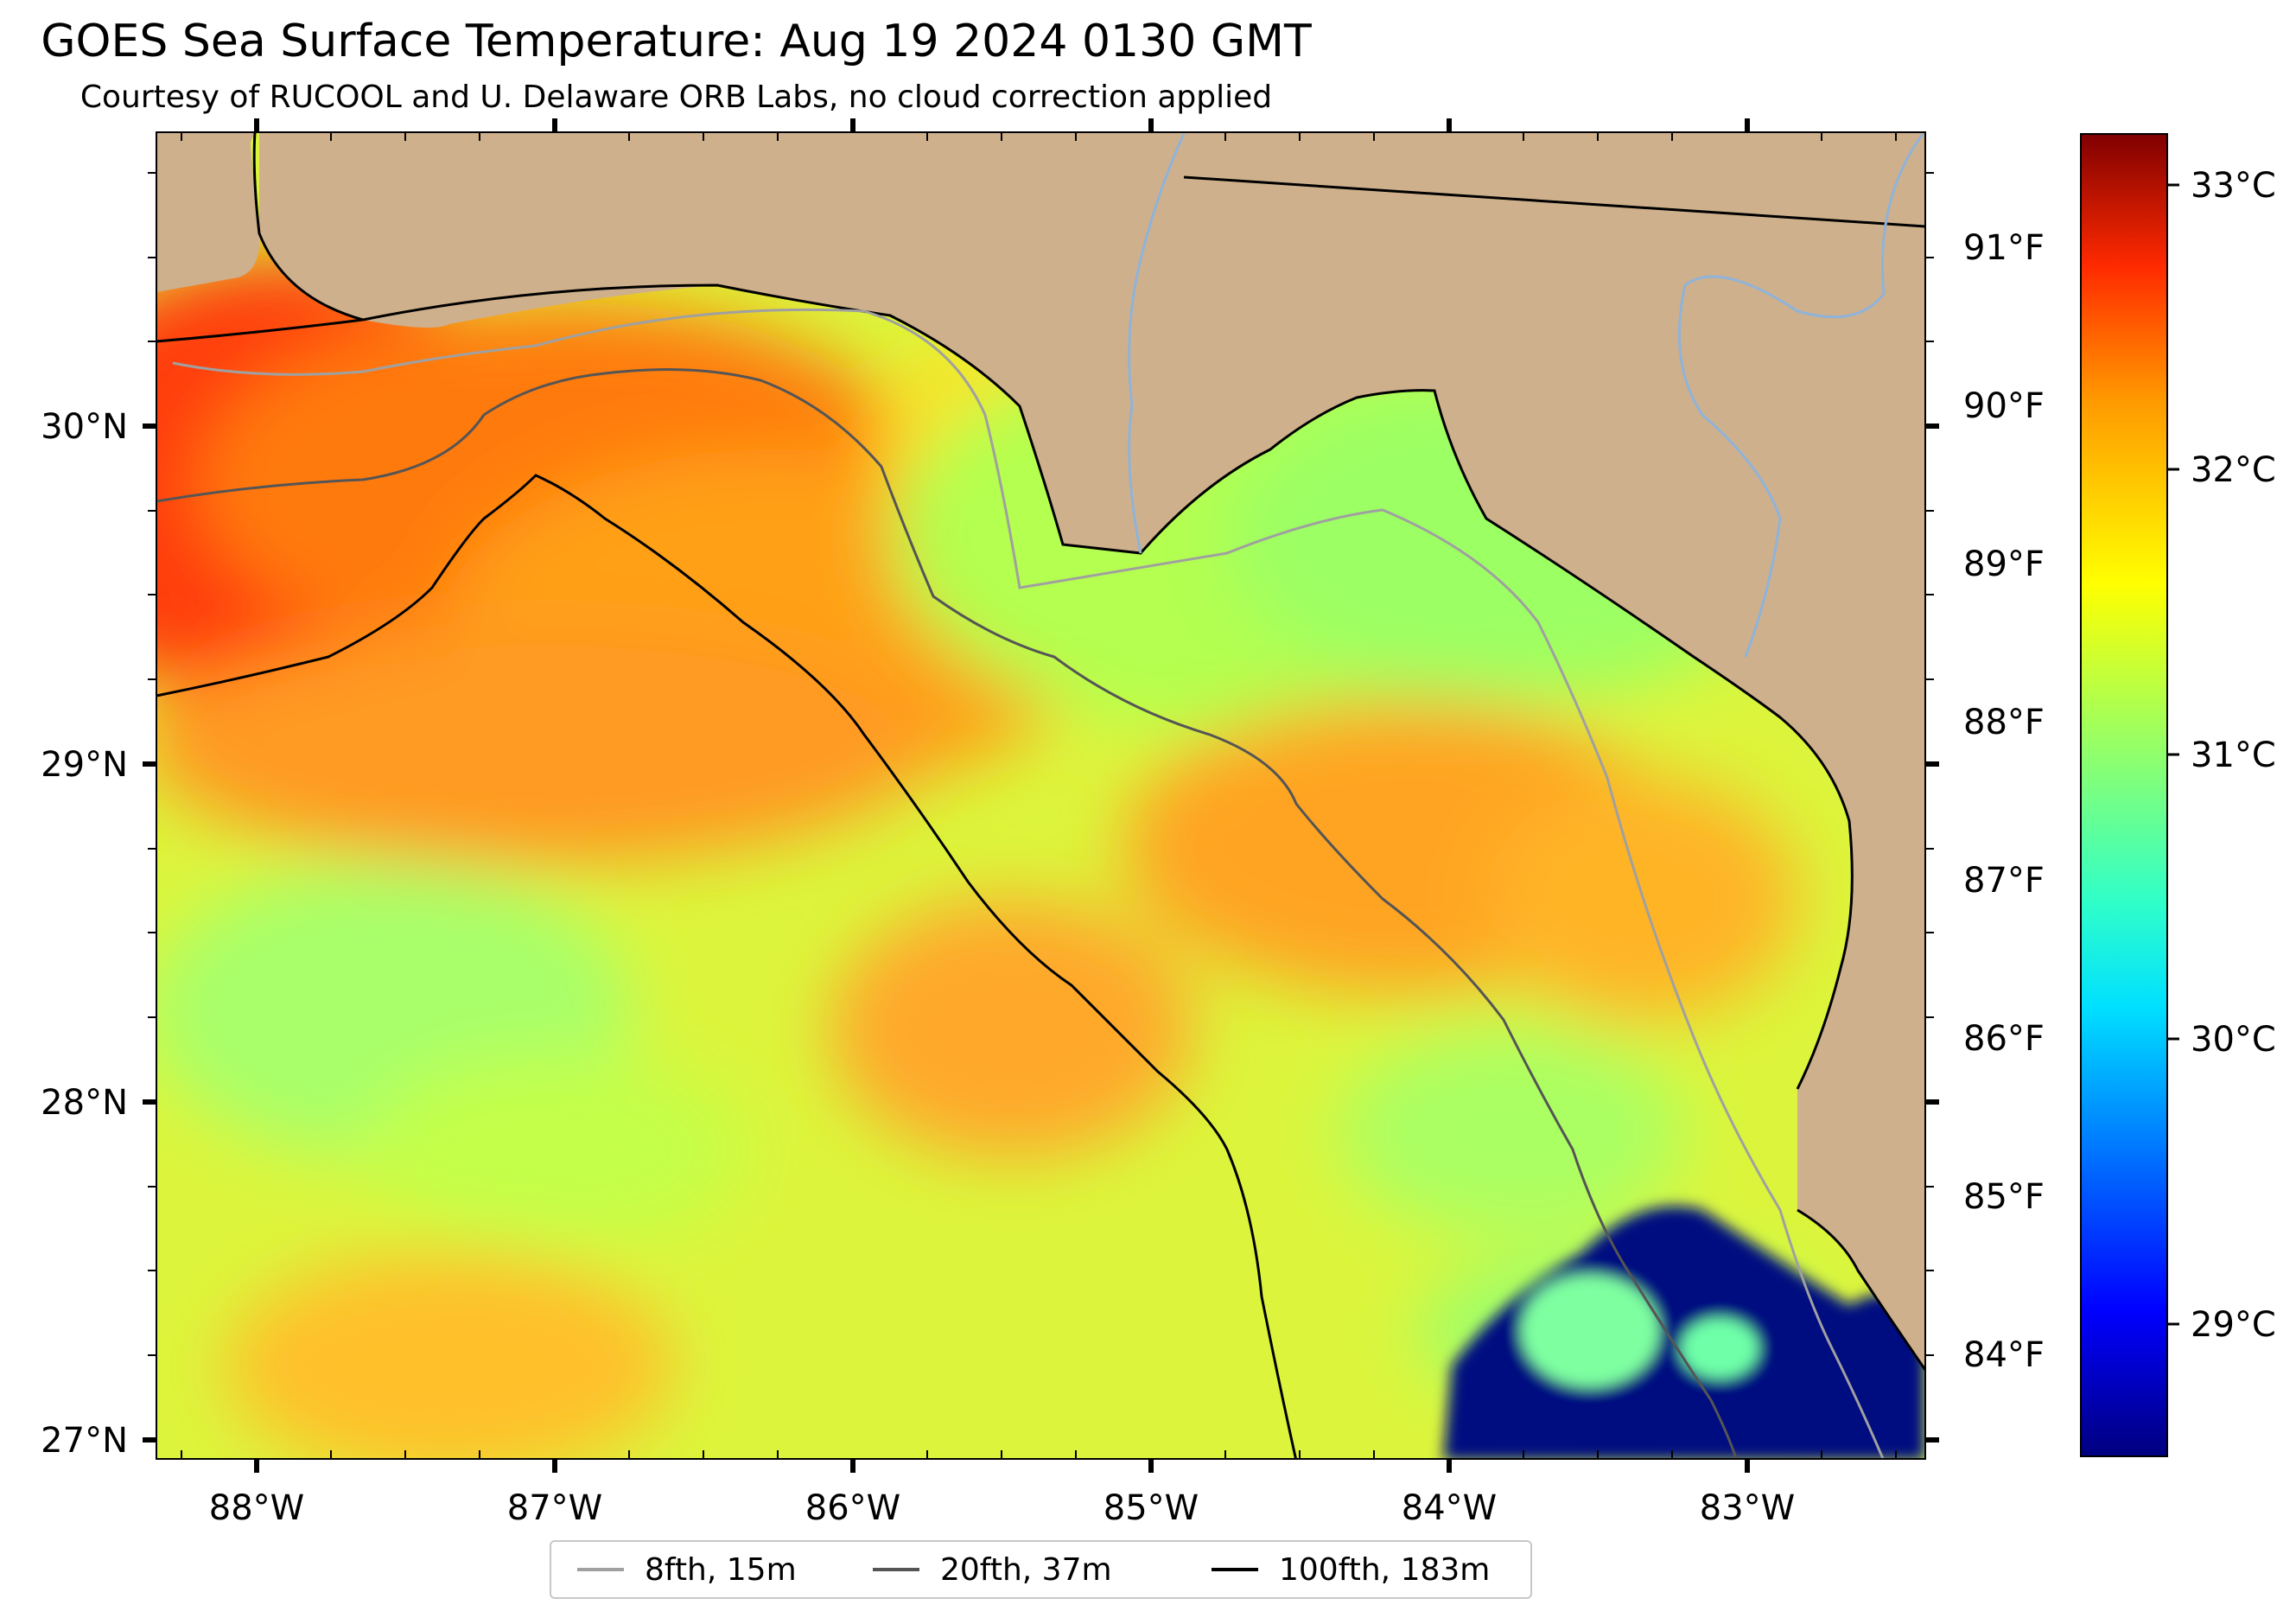 This screenshot has height=1624, width=2296. Describe the element at coordinates (1747, 1508) in the screenshot. I see `lon-label: 83°W` at that location.